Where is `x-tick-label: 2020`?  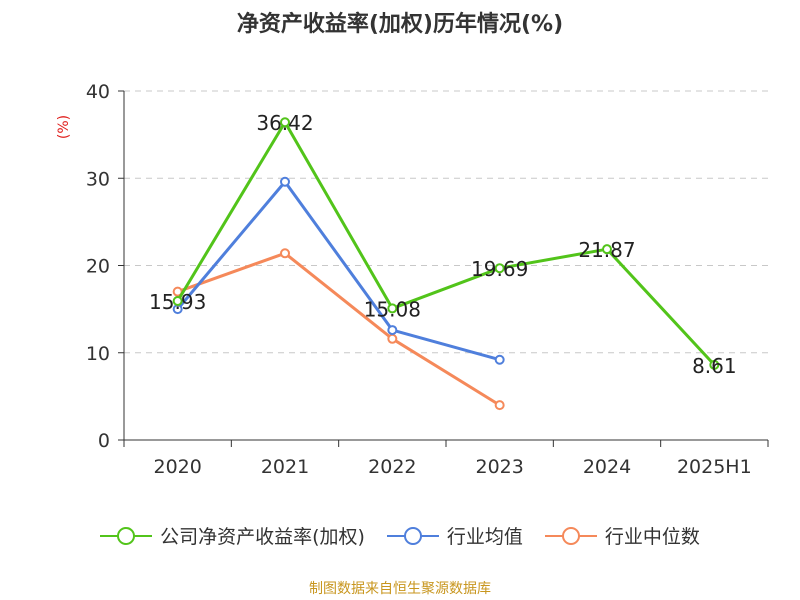
x-tick-label: 2020 is located at coordinates (177, 467).